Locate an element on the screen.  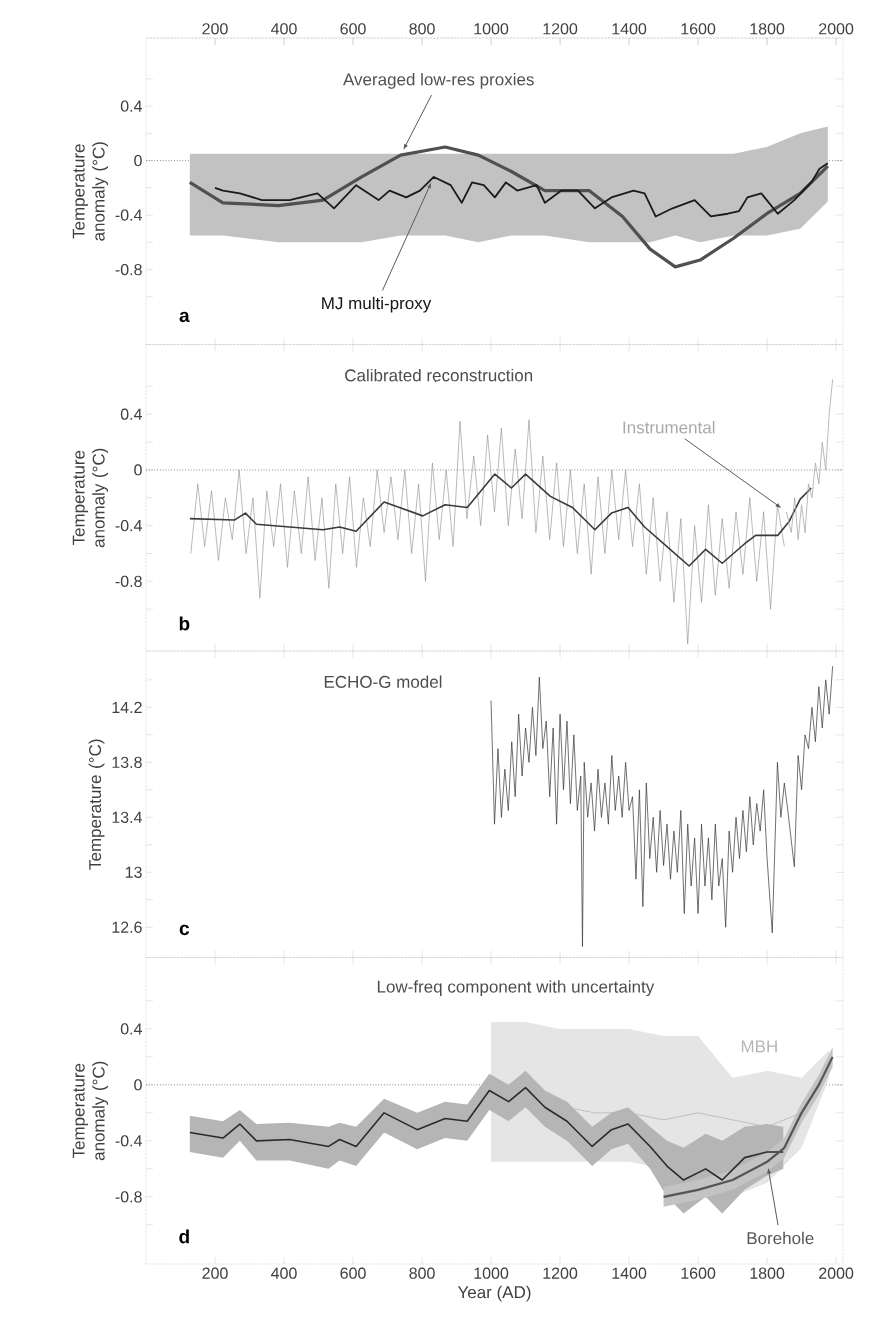
y-axis-title: Temperature (°C) is located at coordinates (96, 804).